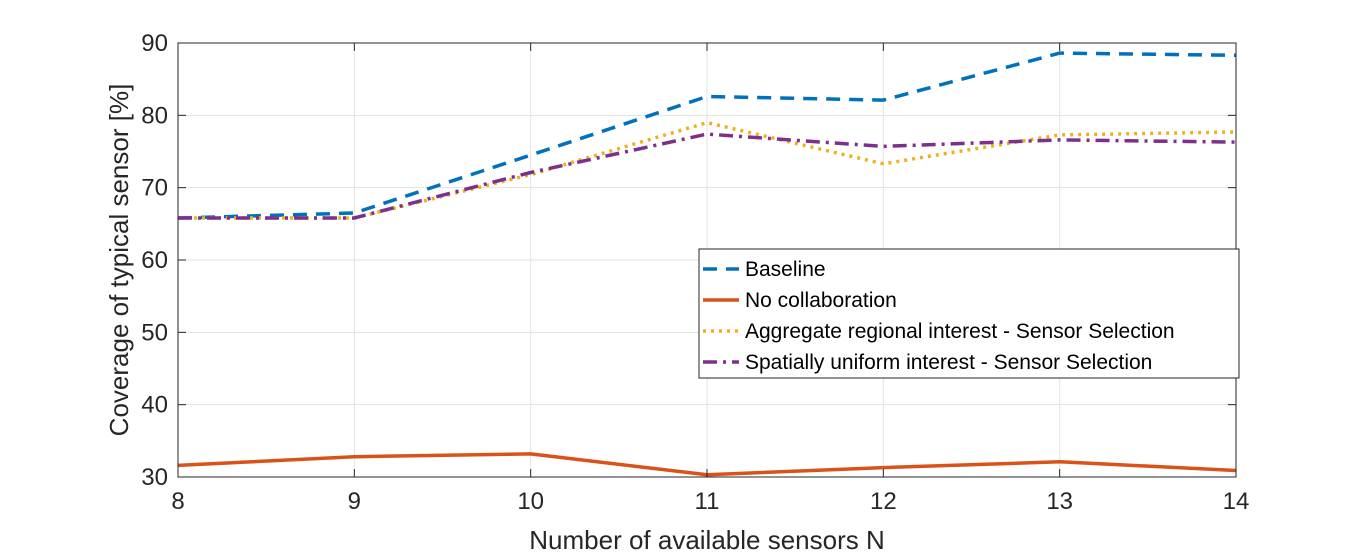  I want to click on y-tick-label: 80, so click(154, 115).